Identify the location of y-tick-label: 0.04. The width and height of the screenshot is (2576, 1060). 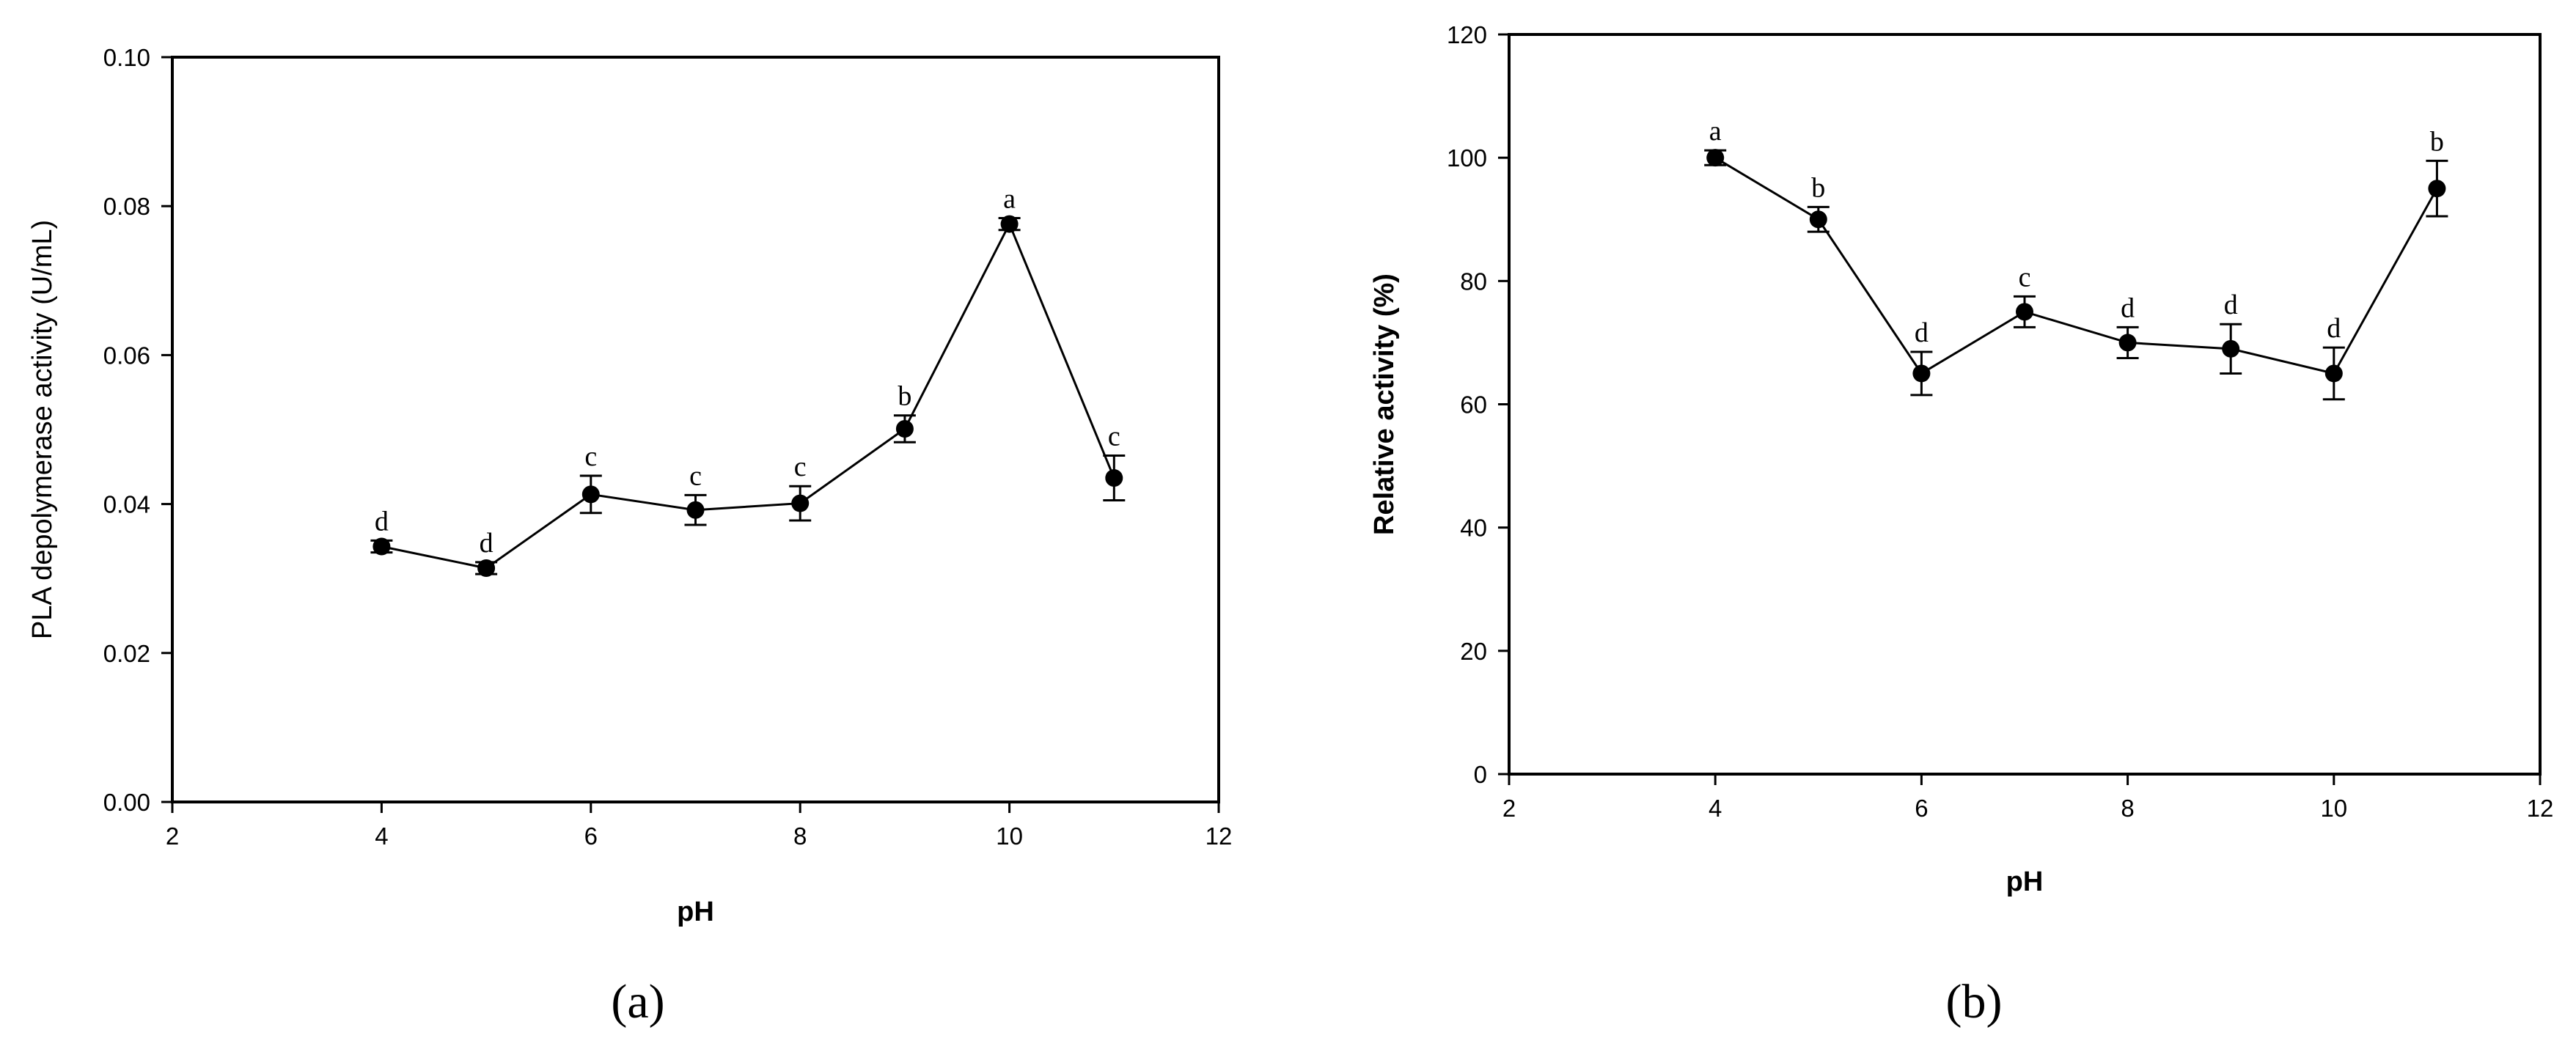
(127, 504).